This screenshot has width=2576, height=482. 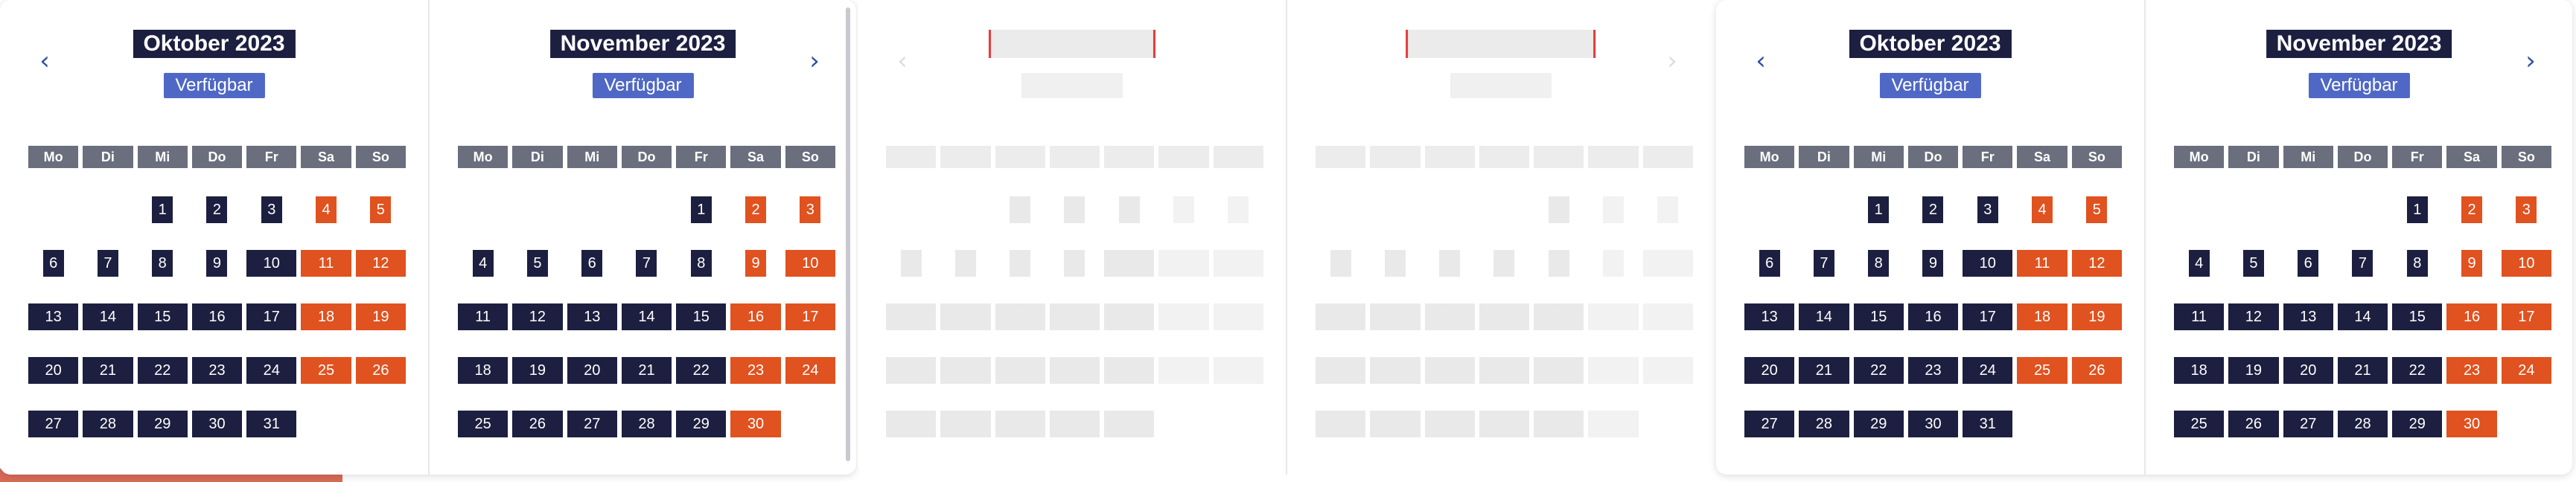 I want to click on day-cell: 17, so click(x=1129, y=316).